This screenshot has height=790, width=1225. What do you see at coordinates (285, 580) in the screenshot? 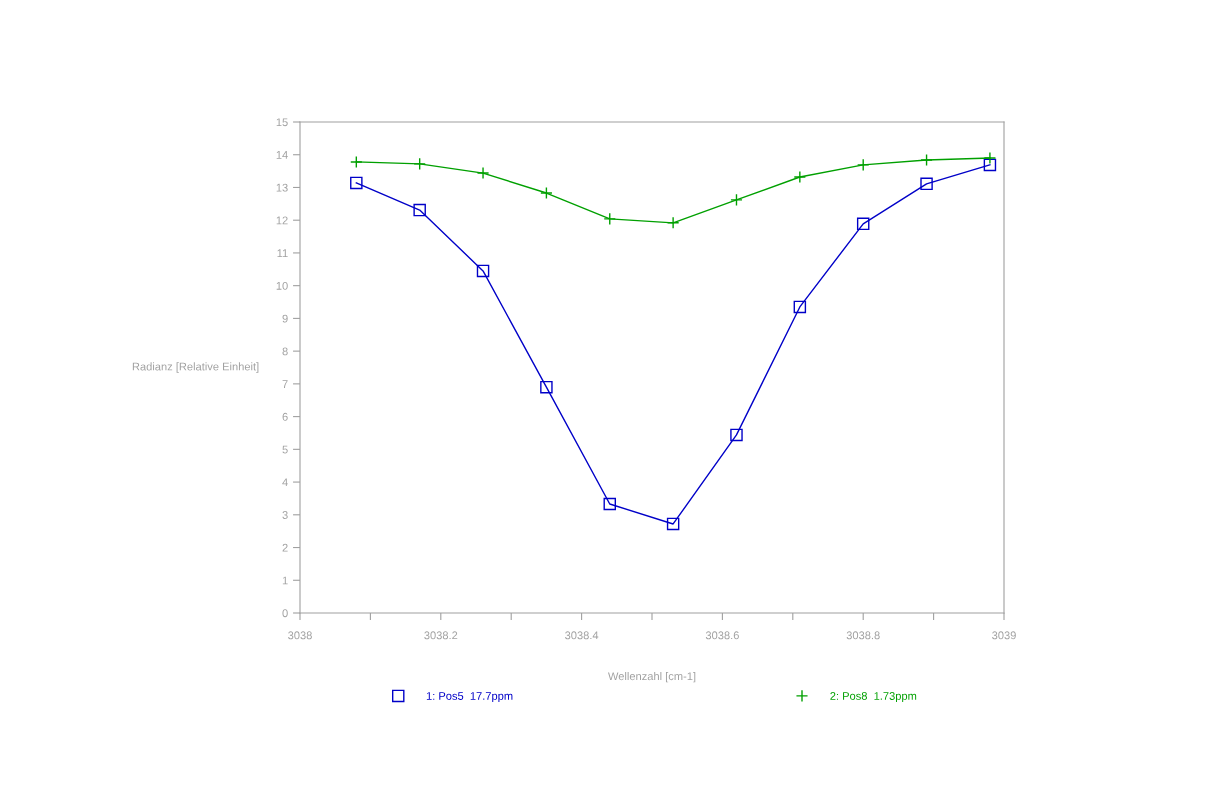
I see `y-tick-label: 1` at bounding box center [285, 580].